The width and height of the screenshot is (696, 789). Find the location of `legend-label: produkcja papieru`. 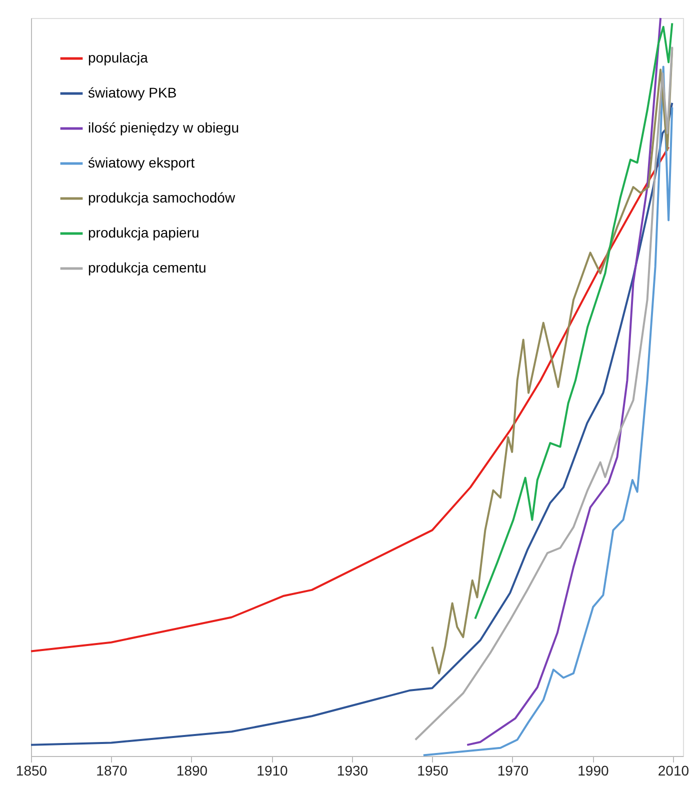

legend-label: produkcja papieru is located at coordinates (144, 232).